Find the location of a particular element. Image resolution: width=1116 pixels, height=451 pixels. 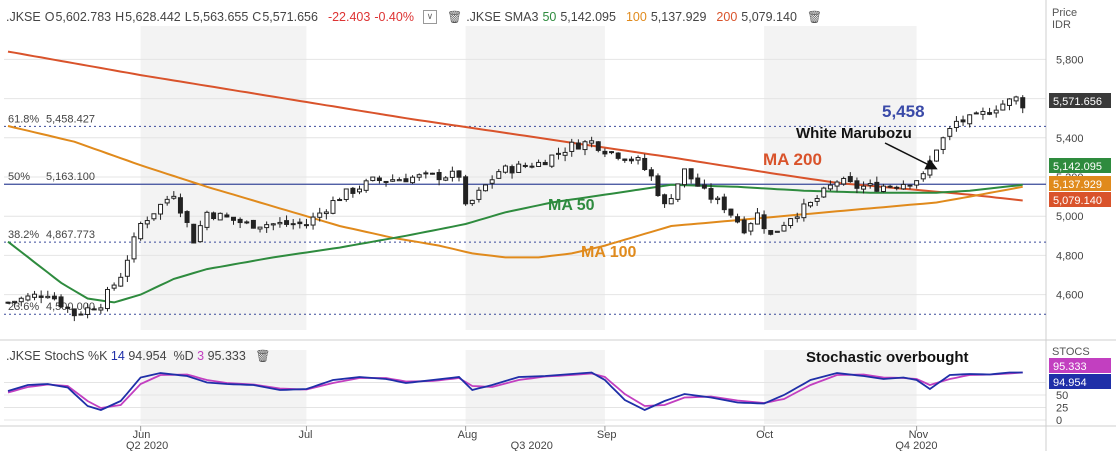

ma50-tag-bg is located at coordinates (1080, 165).